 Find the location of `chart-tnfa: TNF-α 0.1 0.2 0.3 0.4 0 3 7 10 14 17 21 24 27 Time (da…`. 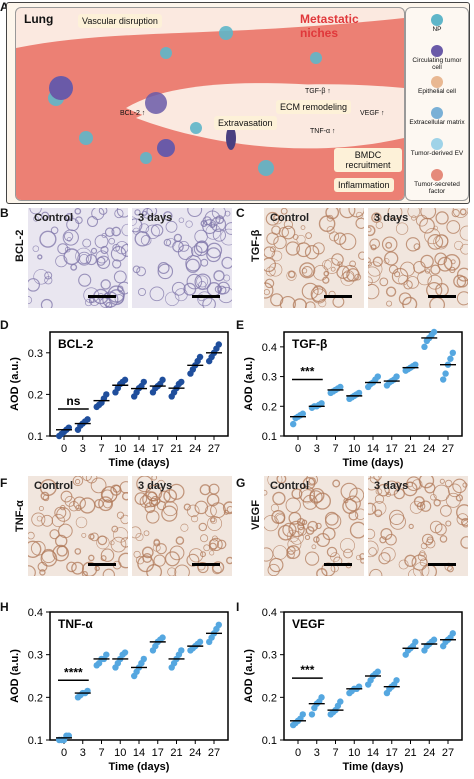

chart-tnfa: TNF-α 0.1 0.2 0.3 0.4 0 3 7 10 14 17 21 24 27 Time (da… is located at coordinates (119, 690).